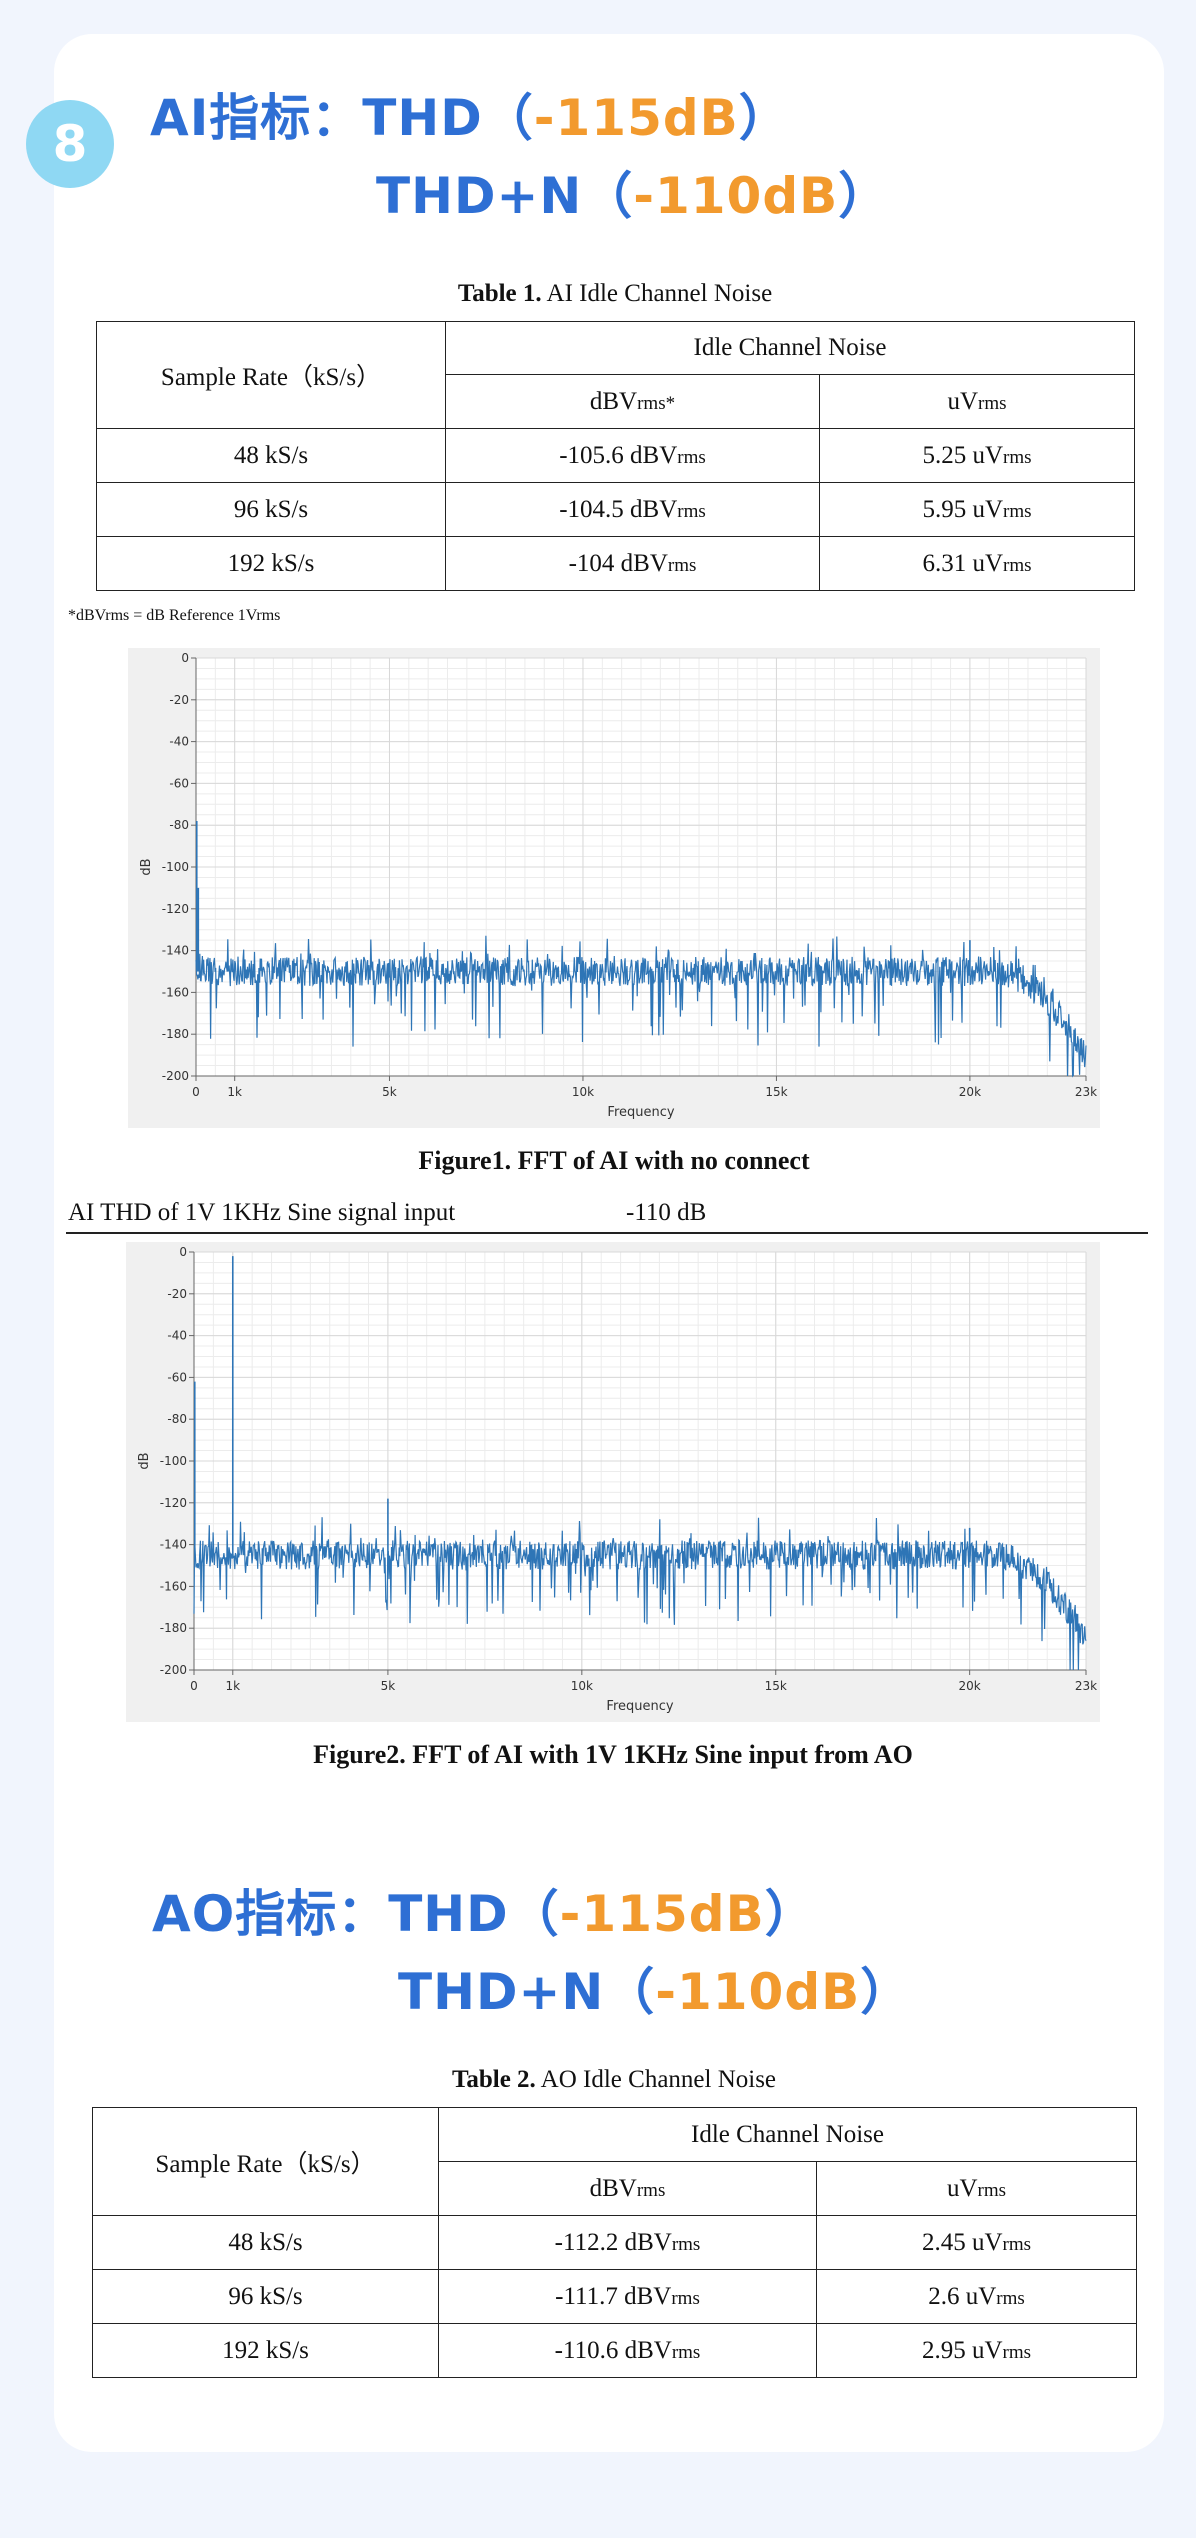  I want to click on x-tick-label: 10k, so click(582, 1686).